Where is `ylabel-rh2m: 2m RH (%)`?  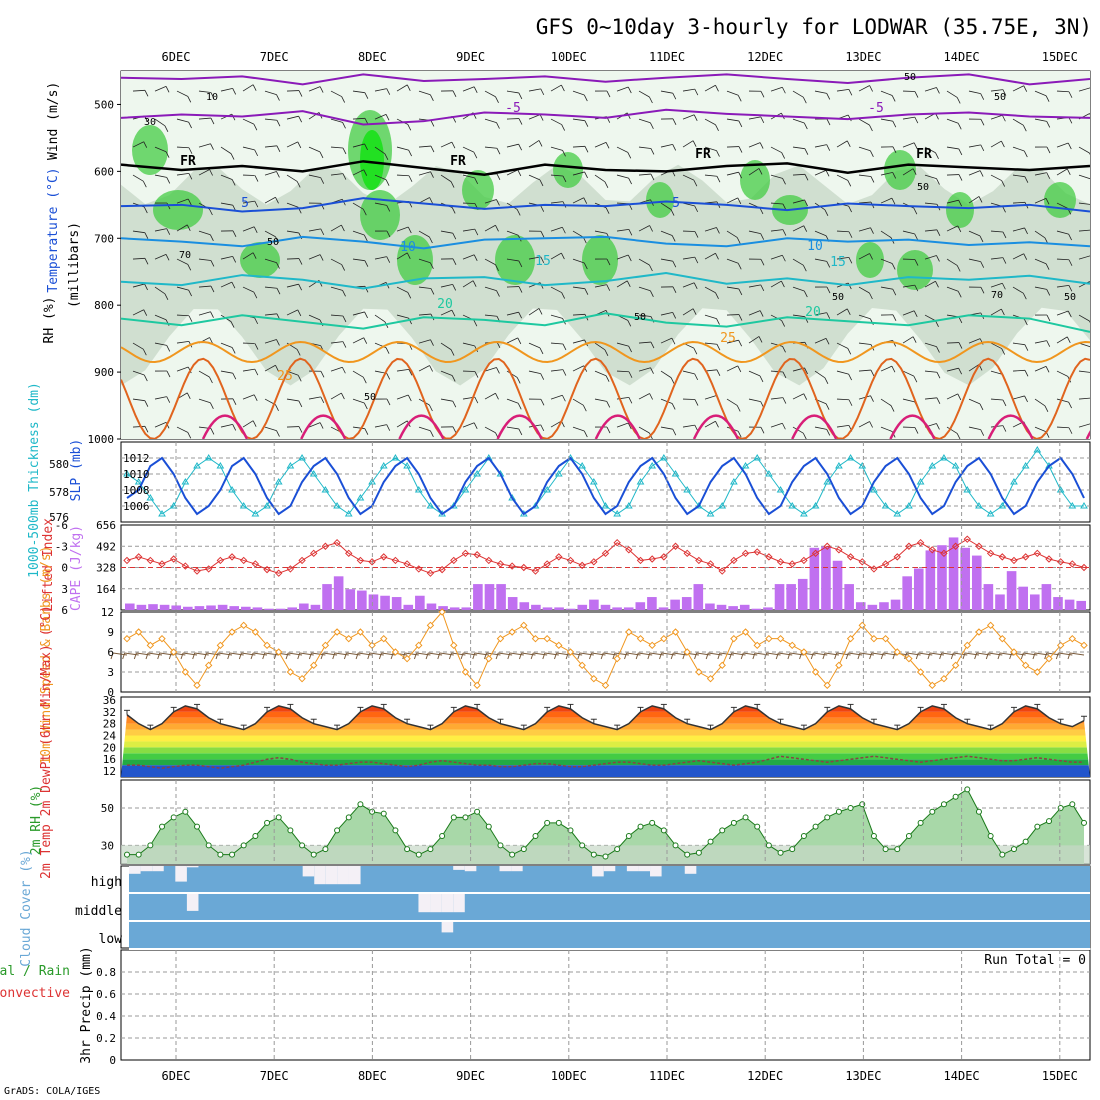 ylabel-rh2m: 2m RH (%) is located at coordinates (36, 820).